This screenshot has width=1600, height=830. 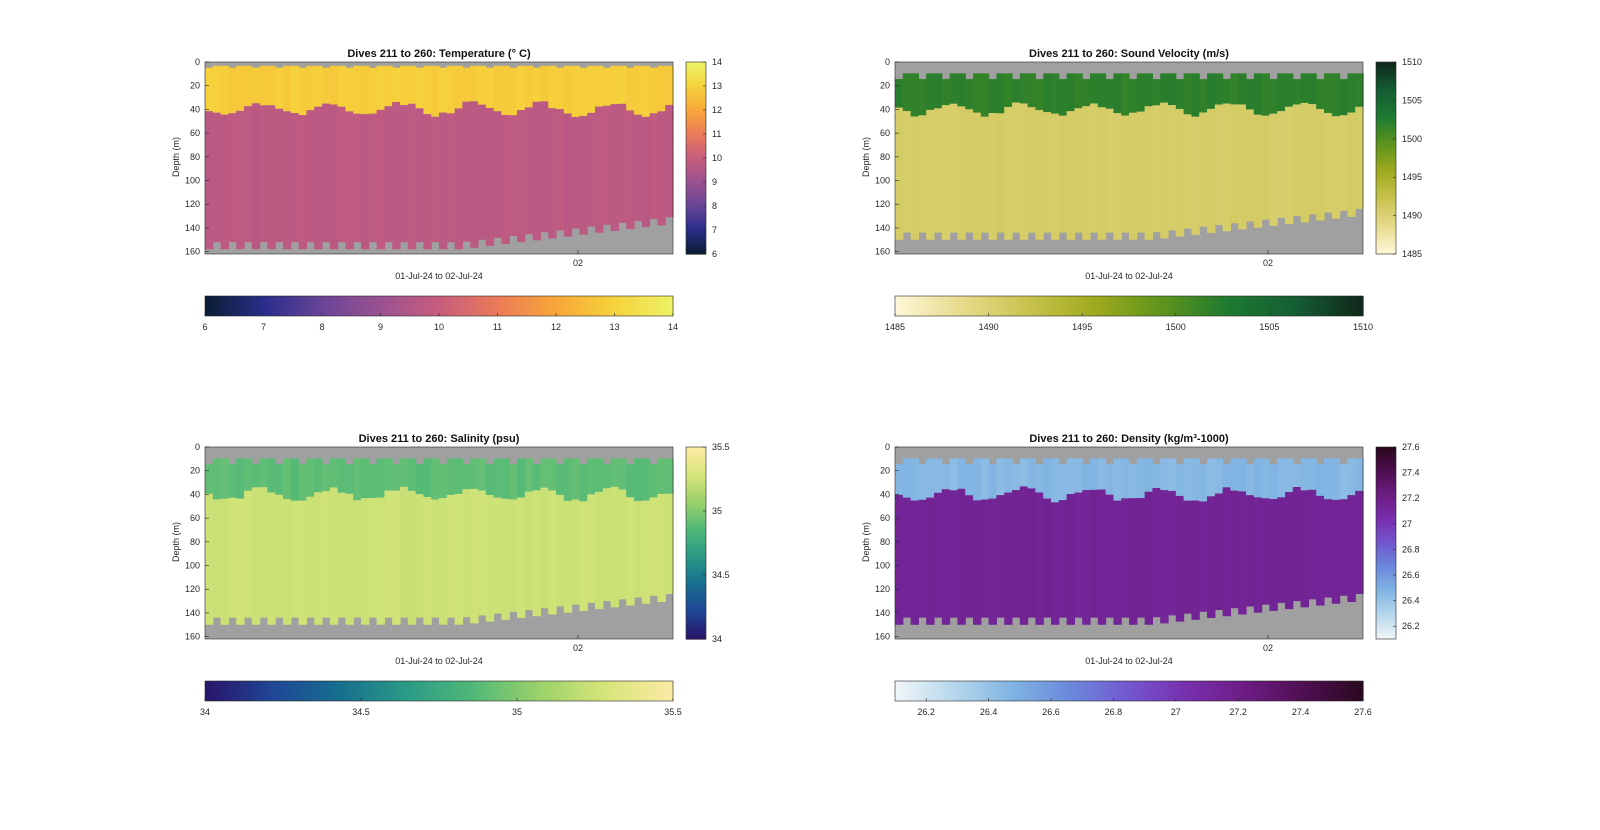 I want to click on colorbar-tick-label: 26.2, so click(x=926, y=712).